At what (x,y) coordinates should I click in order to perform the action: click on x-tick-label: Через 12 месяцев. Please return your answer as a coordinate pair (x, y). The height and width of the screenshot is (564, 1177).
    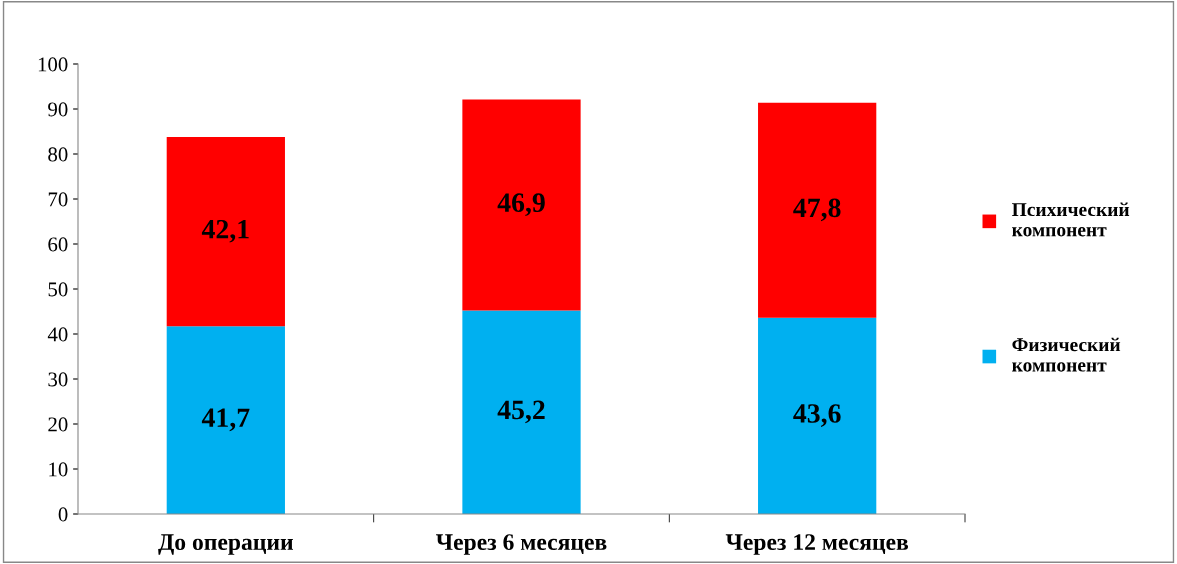
    Looking at the image, I should click on (817, 544).